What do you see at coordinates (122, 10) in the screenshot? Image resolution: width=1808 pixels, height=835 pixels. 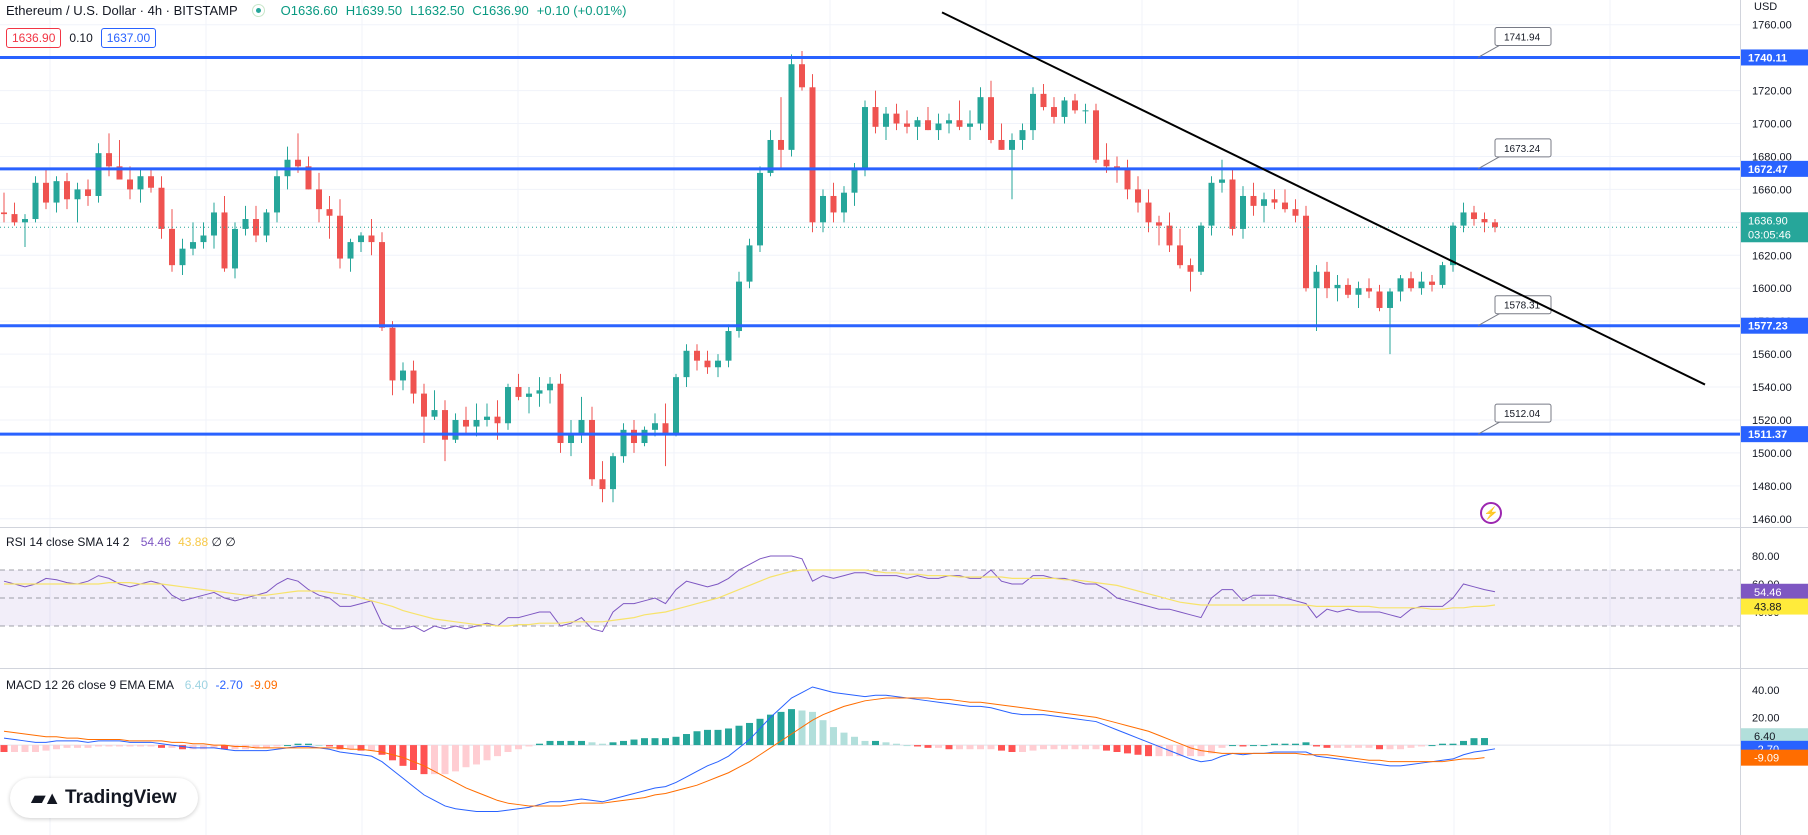 I see `symbol-title: Ethereum / U.S. Dollar · 4h · BITSTAMP` at bounding box center [122, 10].